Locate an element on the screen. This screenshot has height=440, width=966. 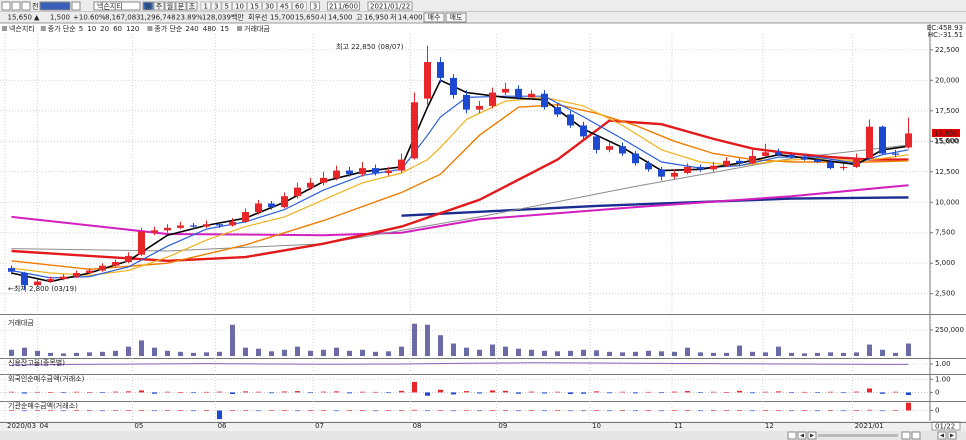
quote-prev-volume: 1,296,748 is located at coordinates (158, 18).